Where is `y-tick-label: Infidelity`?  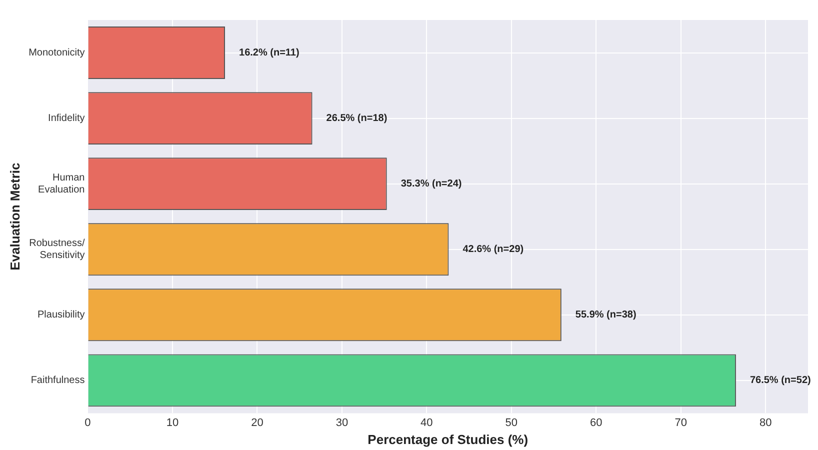
y-tick-label: Infidelity is located at coordinates (66, 118).